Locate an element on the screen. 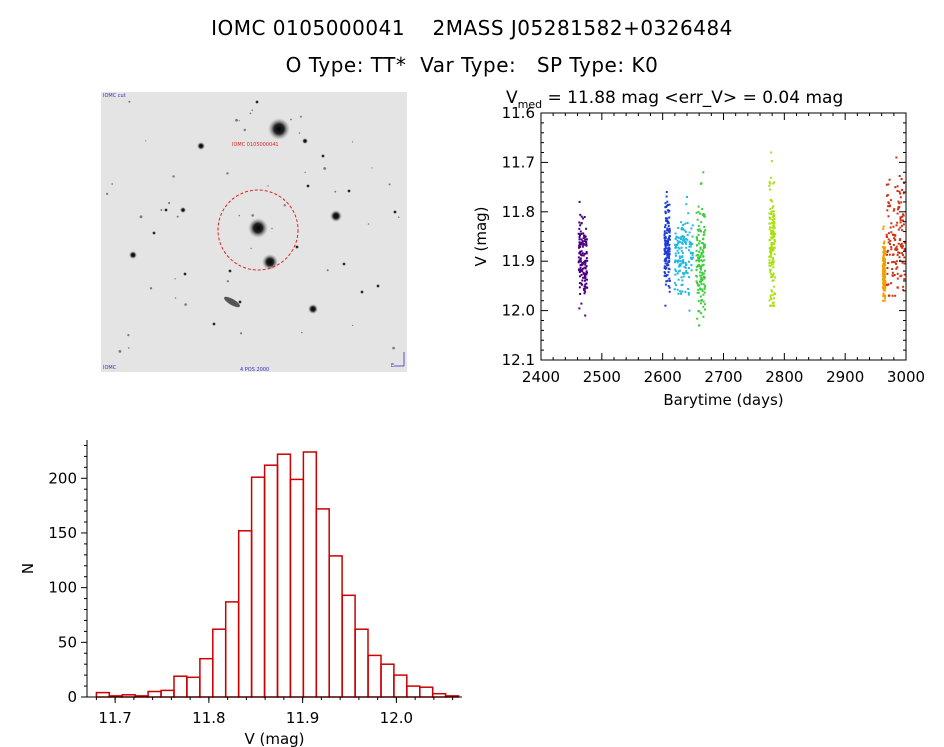 The height and width of the screenshot is (747, 944). x-tick-label: 3000 is located at coordinates (906, 377).